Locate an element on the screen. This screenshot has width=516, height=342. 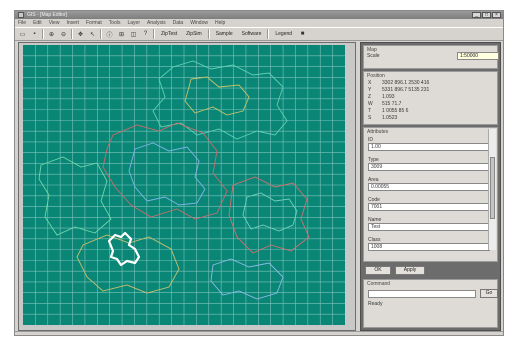
command-go-button: Go is located at coordinates (489, 293).